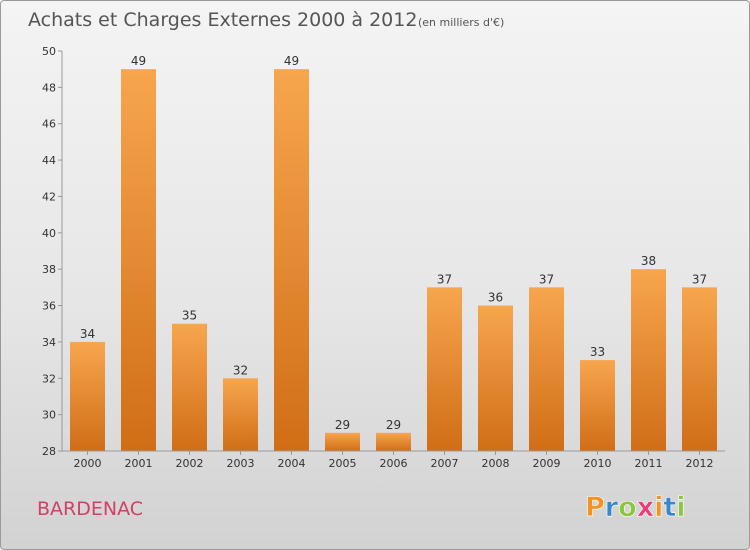  I want to click on logo-letter: t, so click(669, 507).